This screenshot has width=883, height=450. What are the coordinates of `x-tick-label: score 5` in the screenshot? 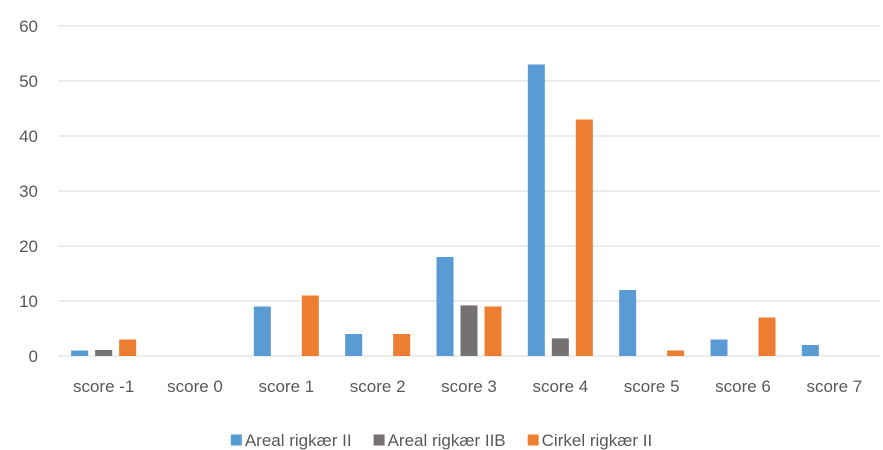 It's located at (652, 386).